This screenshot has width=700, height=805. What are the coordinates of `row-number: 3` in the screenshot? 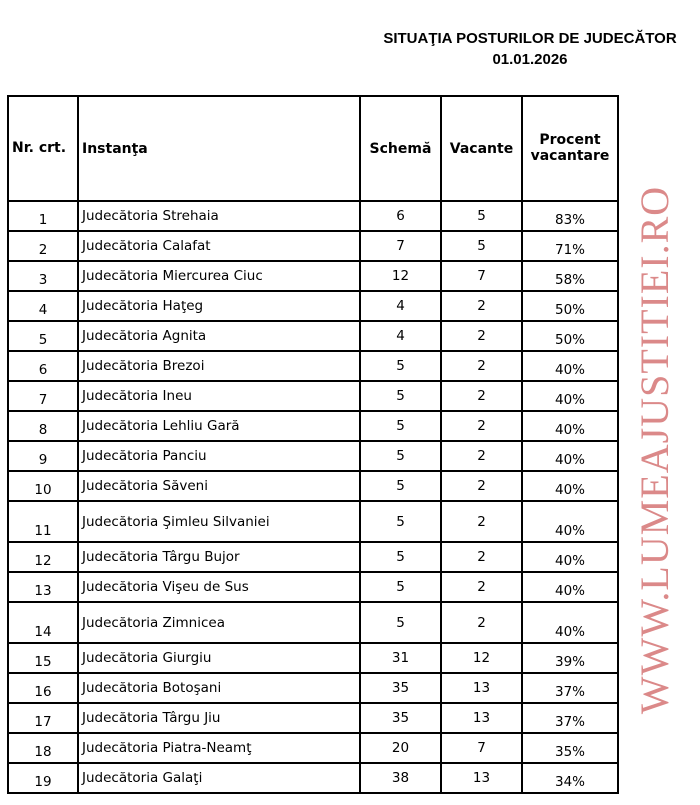 It's located at (43, 276).